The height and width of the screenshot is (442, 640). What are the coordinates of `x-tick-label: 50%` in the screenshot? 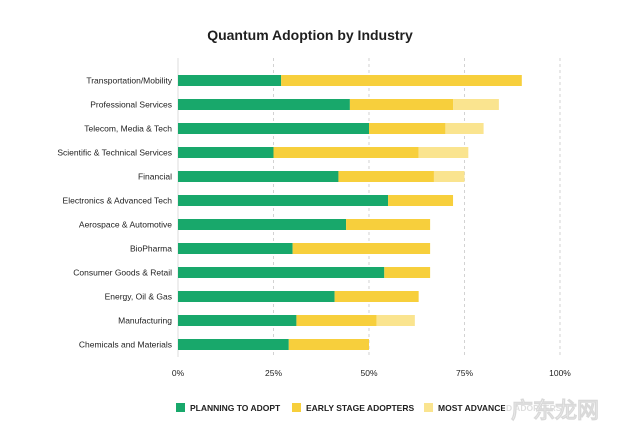 It's located at (368, 373).